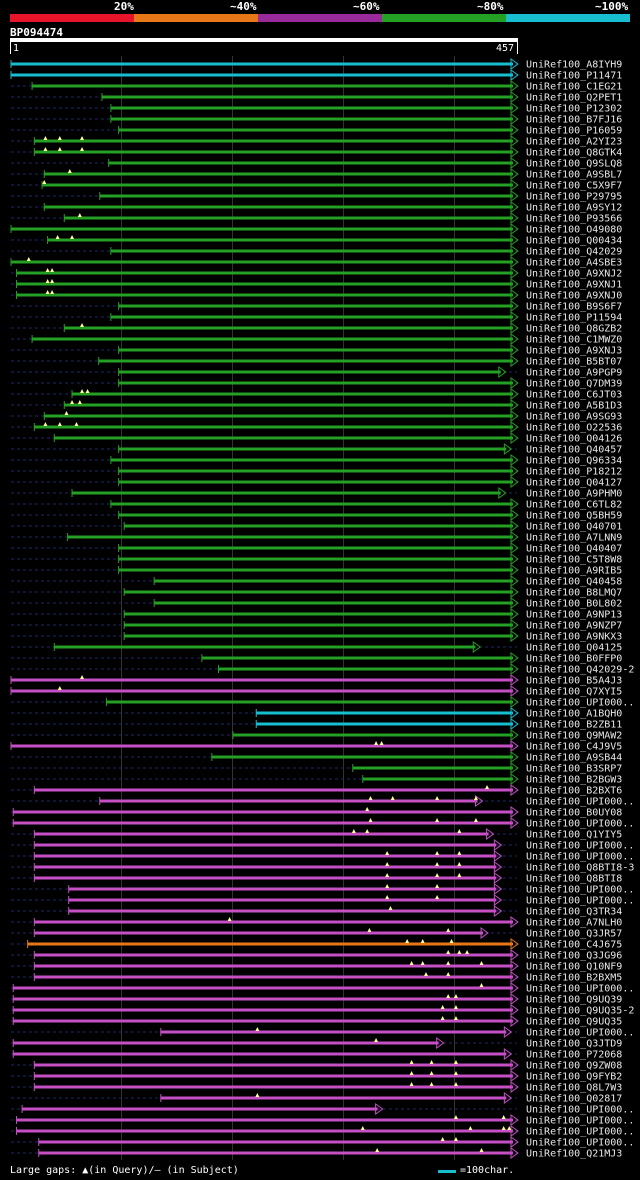 This screenshot has height=1180, width=640. What do you see at coordinates (316, 262) in the screenshot?
I see `hit-row: UniRef100_A4SBE3` at bounding box center [316, 262].